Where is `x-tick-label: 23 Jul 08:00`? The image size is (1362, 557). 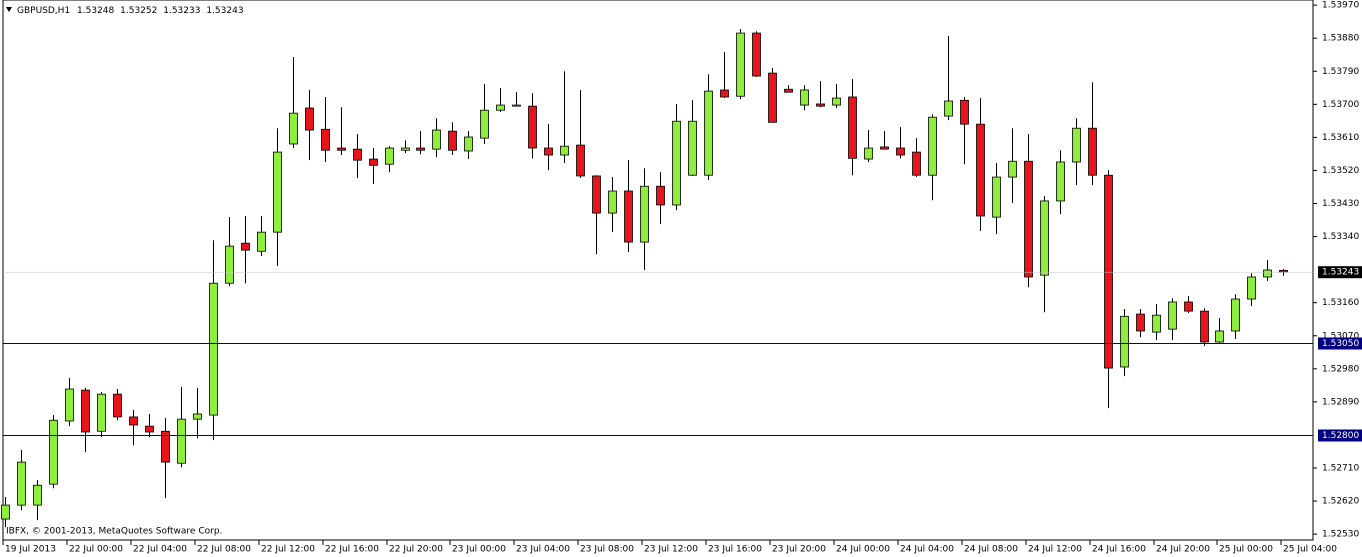
x-tick-label: 23 Jul 08:00 is located at coordinates (607, 550).